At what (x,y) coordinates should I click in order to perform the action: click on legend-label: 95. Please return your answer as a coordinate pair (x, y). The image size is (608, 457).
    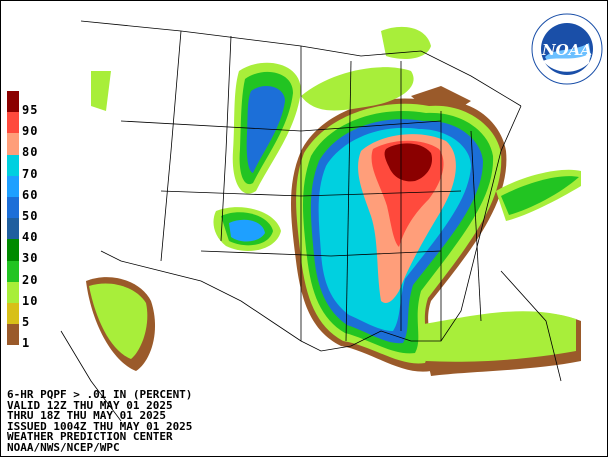
    Looking at the image, I should click on (30, 110).